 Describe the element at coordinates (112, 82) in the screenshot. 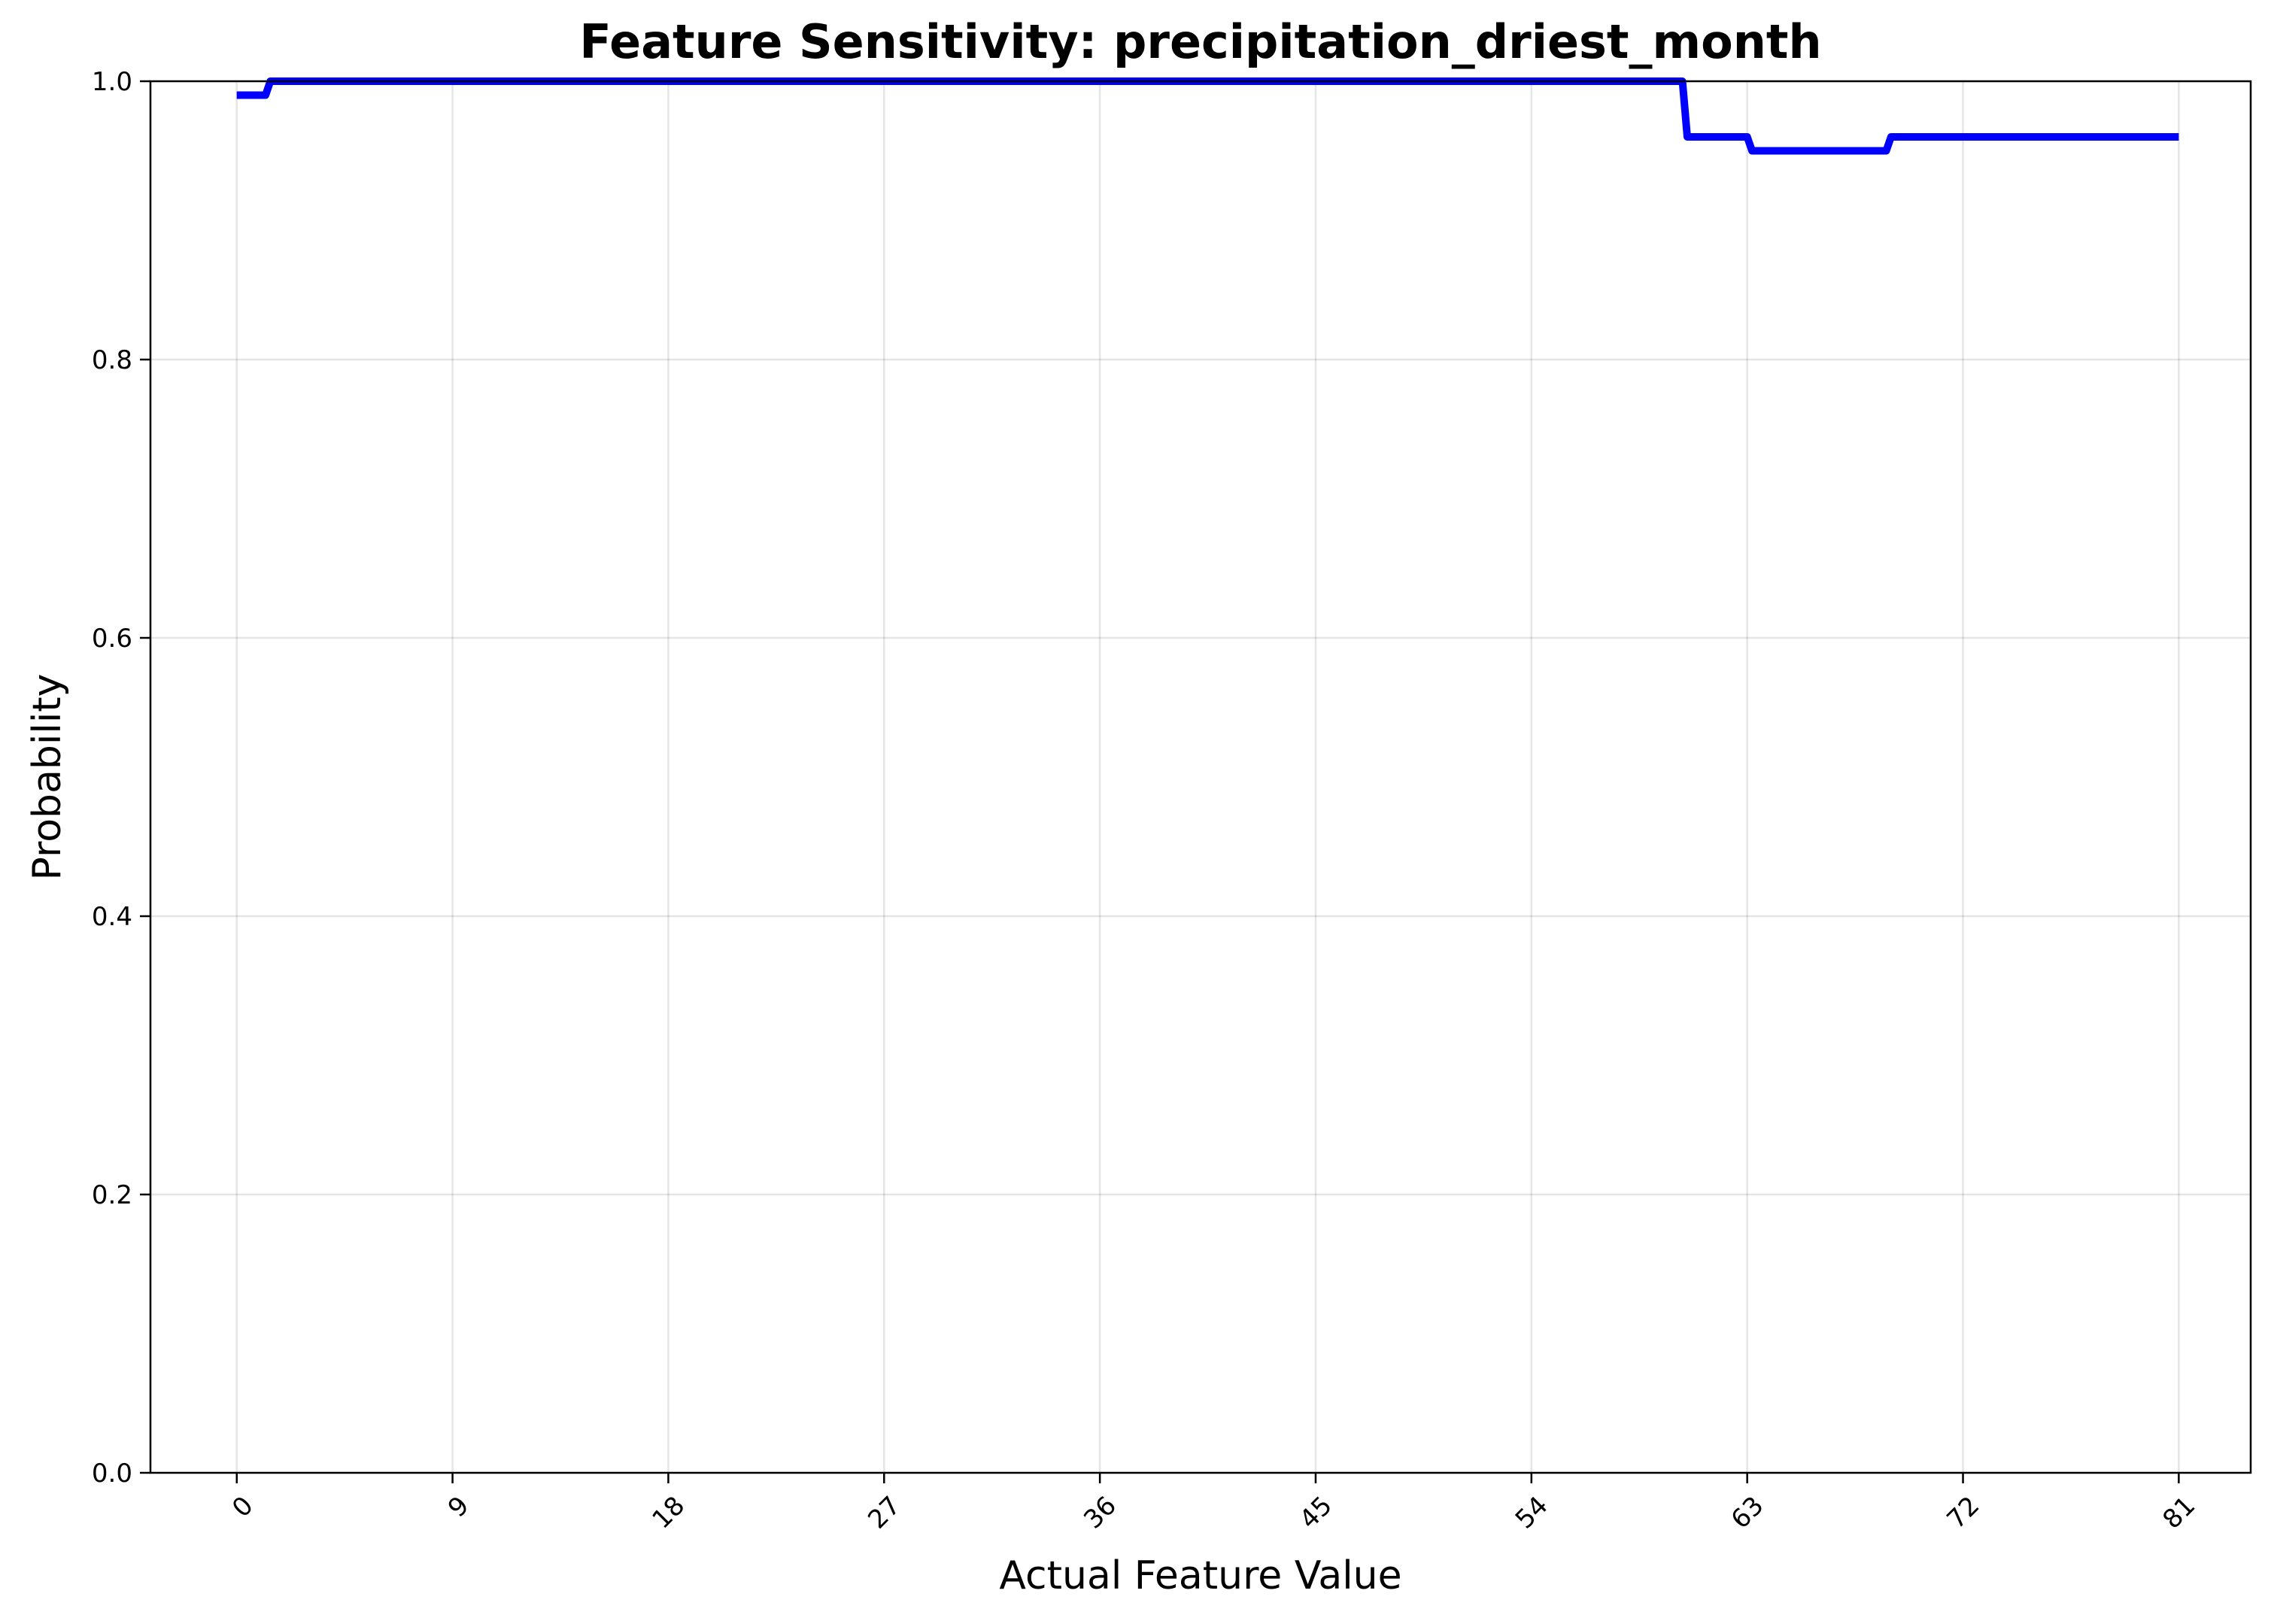

I see `y-tick-label: 1.0` at that location.